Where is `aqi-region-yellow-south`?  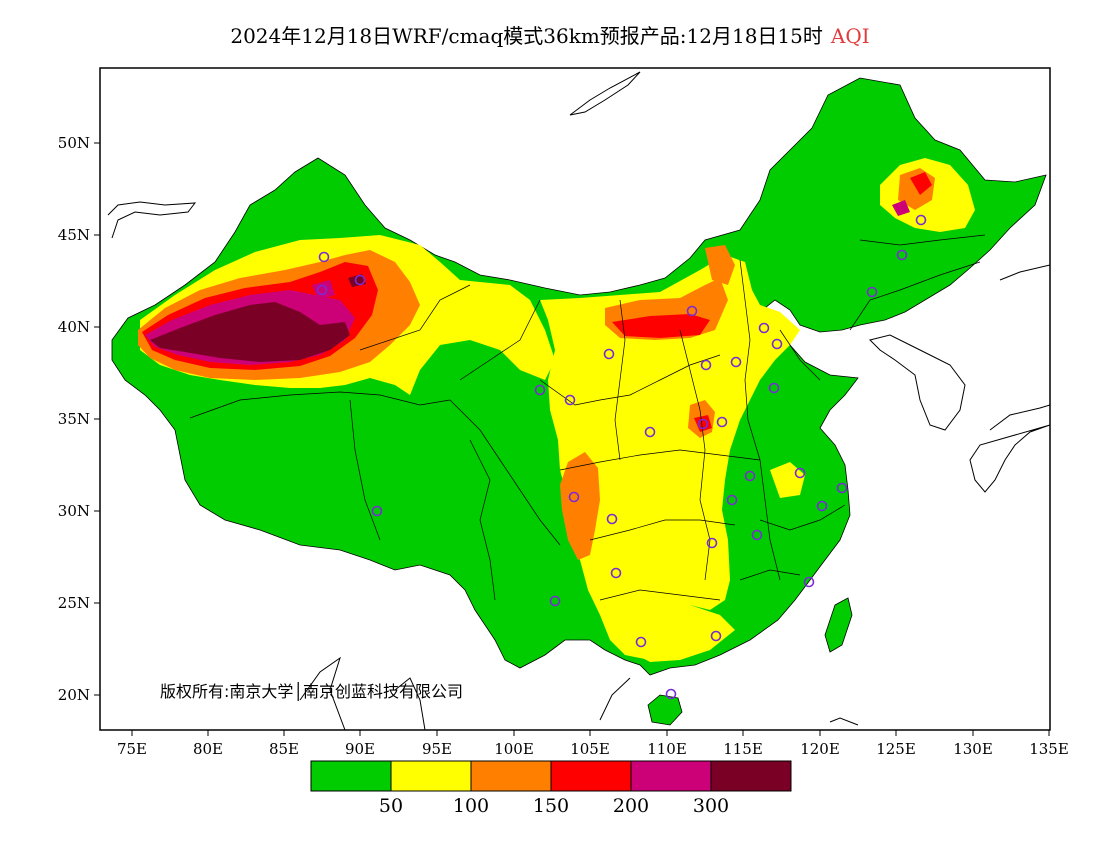 aqi-region-yellow-south is located at coordinates (677, 631).